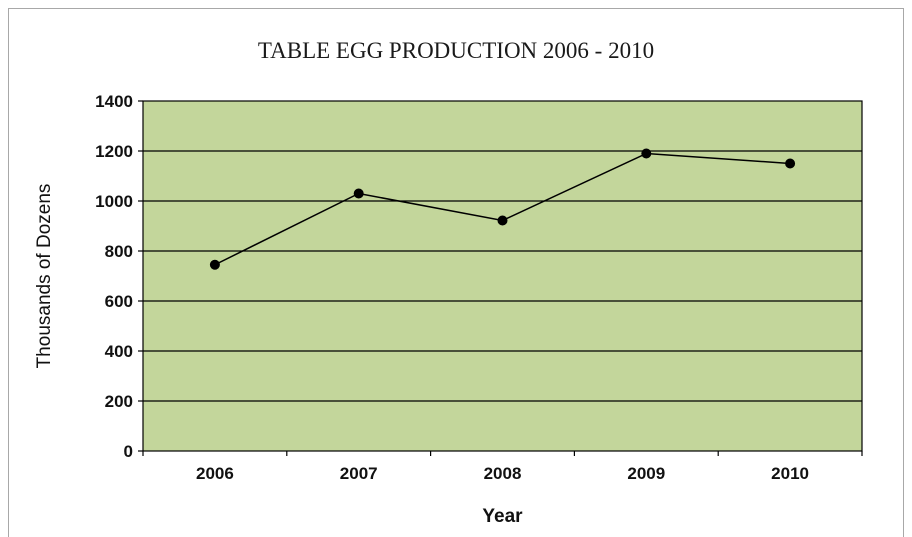  I want to click on y-tick-label: 800, so click(119, 251).